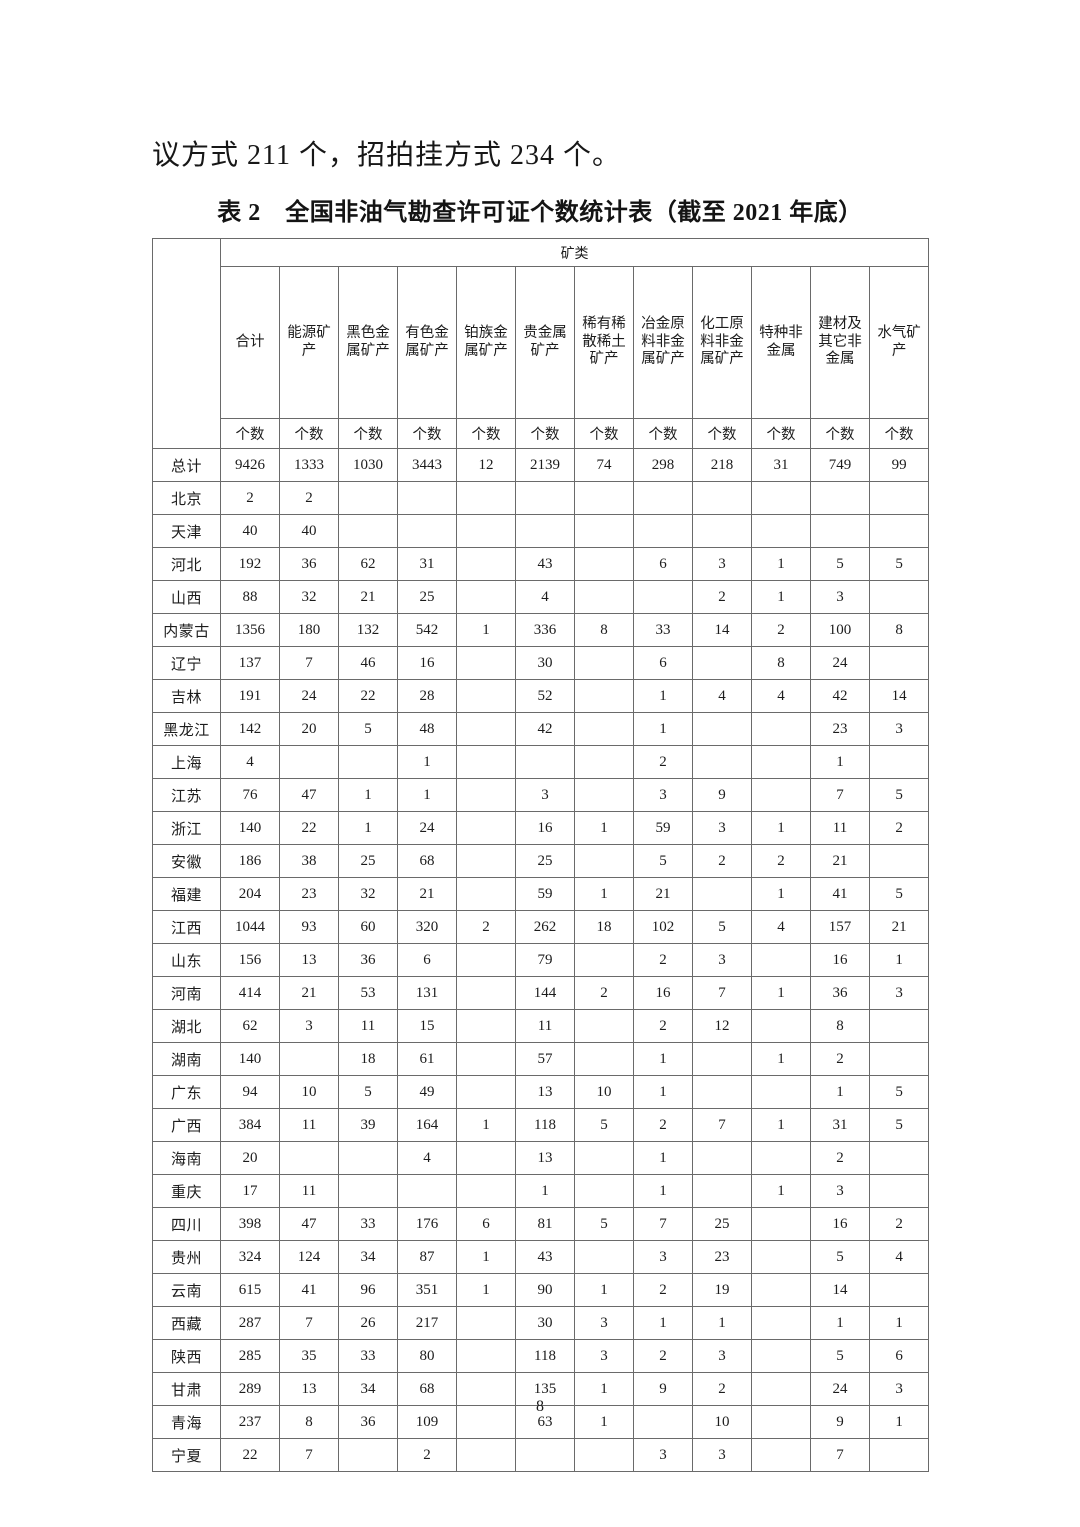 Image resolution: width=1080 pixels, height=1527 pixels. What do you see at coordinates (545, 894) in the screenshot?
I see `cell-value: 59` at bounding box center [545, 894].